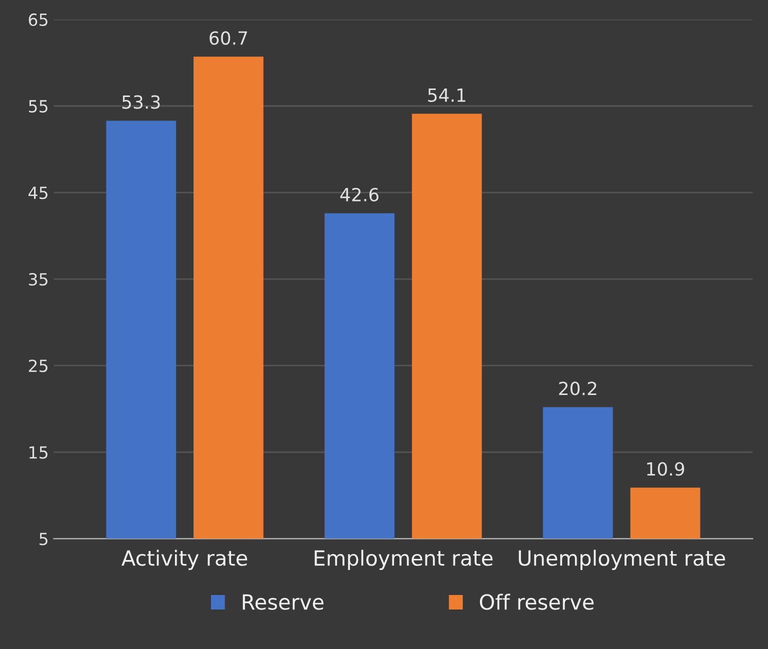 The width and height of the screenshot is (768, 649). What do you see at coordinates (359, 195) in the screenshot?
I see `data-label: 42.6` at bounding box center [359, 195].